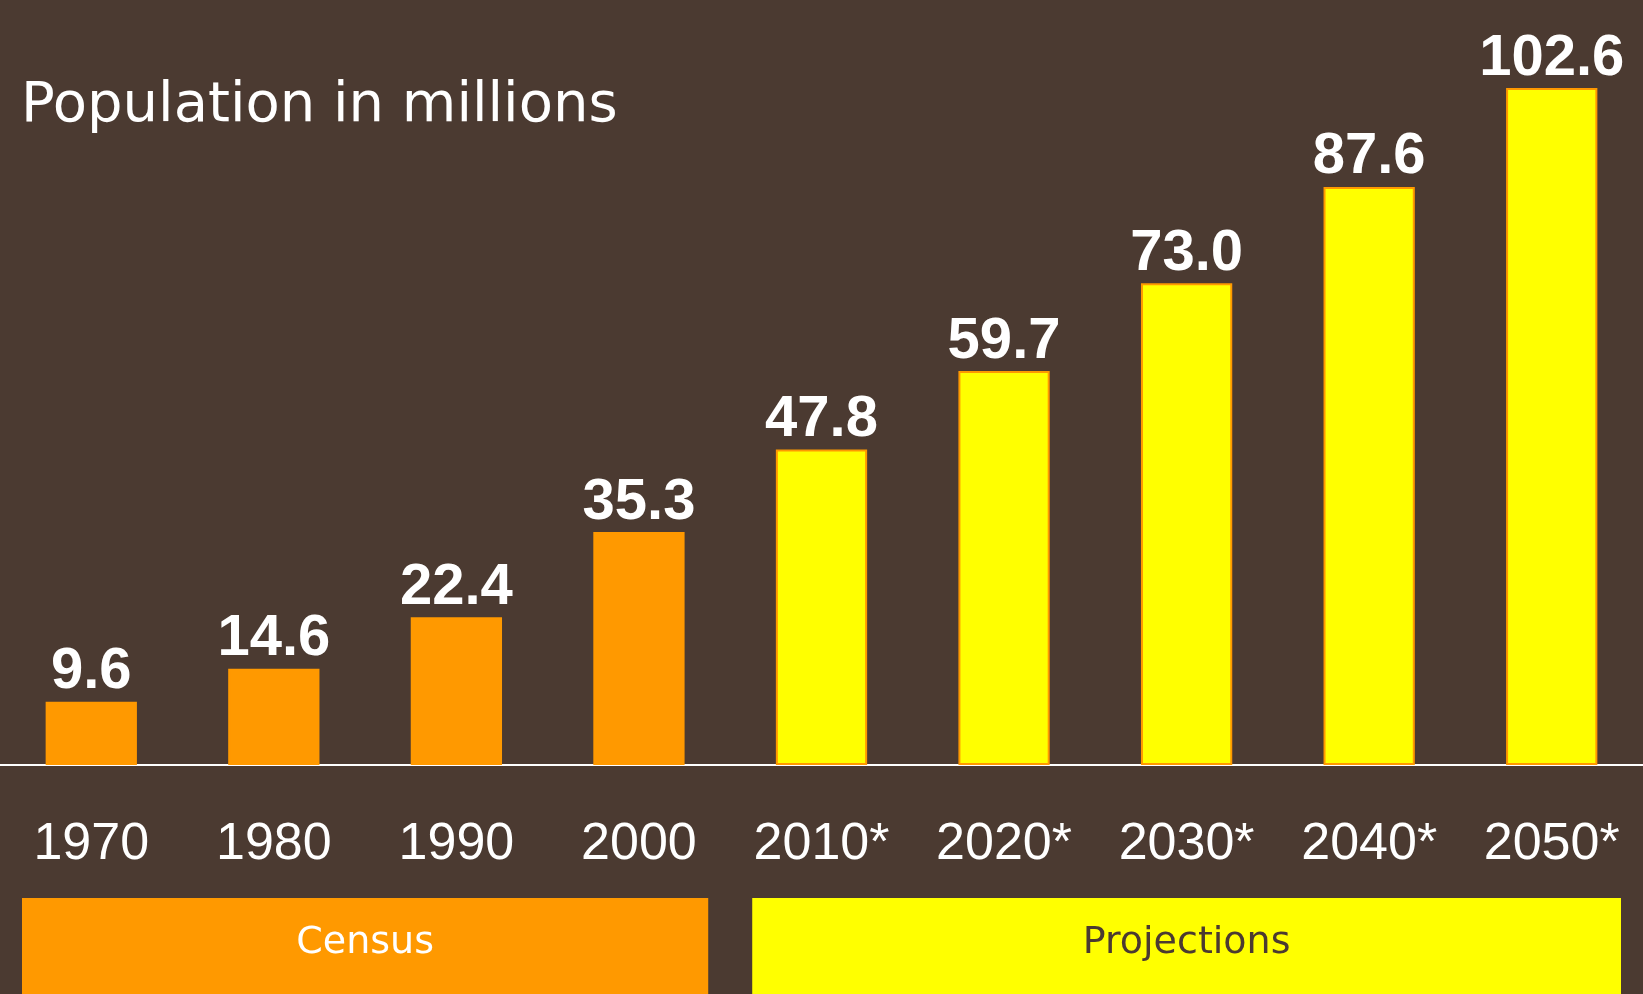 The width and height of the screenshot is (1643, 994). What do you see at coordinates (1004, 841) in the screenshot?
I see `x-tick-label: 2020*` at bounding box center [1004, 841].